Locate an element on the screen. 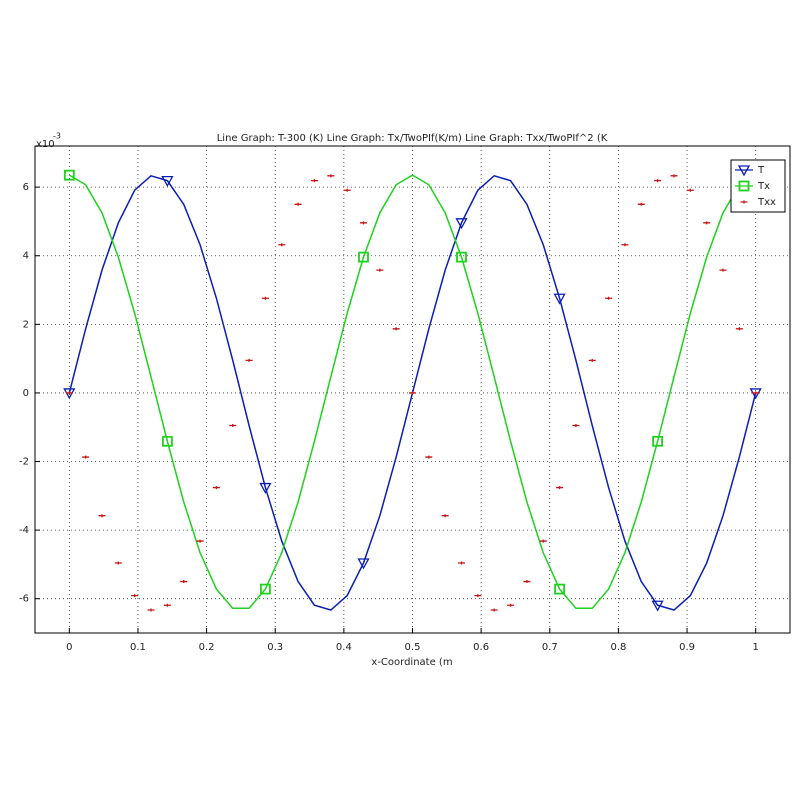  x-tick-label: 0.3 is located at coordinates (275, 647).